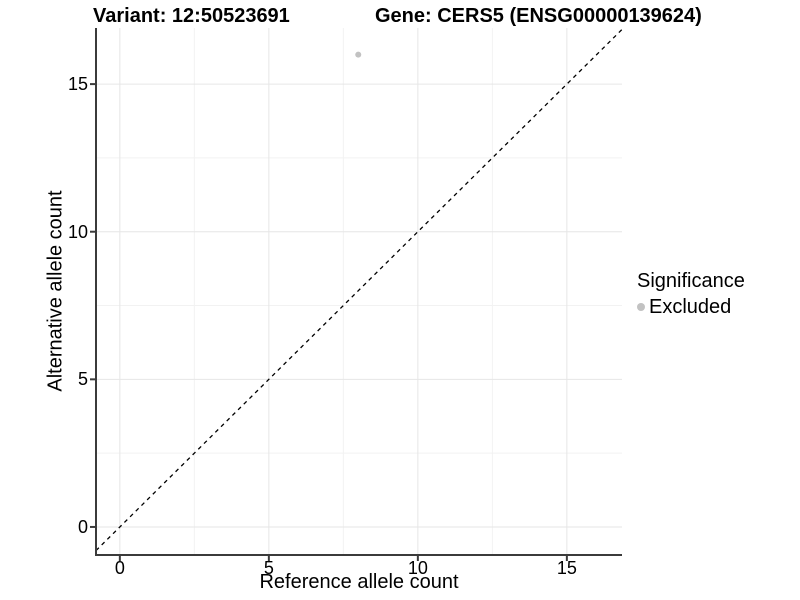 Image resolution: width=800 pixels, height=600 pixels. I want to click on x-tick-label: 5, so click(268, 568).